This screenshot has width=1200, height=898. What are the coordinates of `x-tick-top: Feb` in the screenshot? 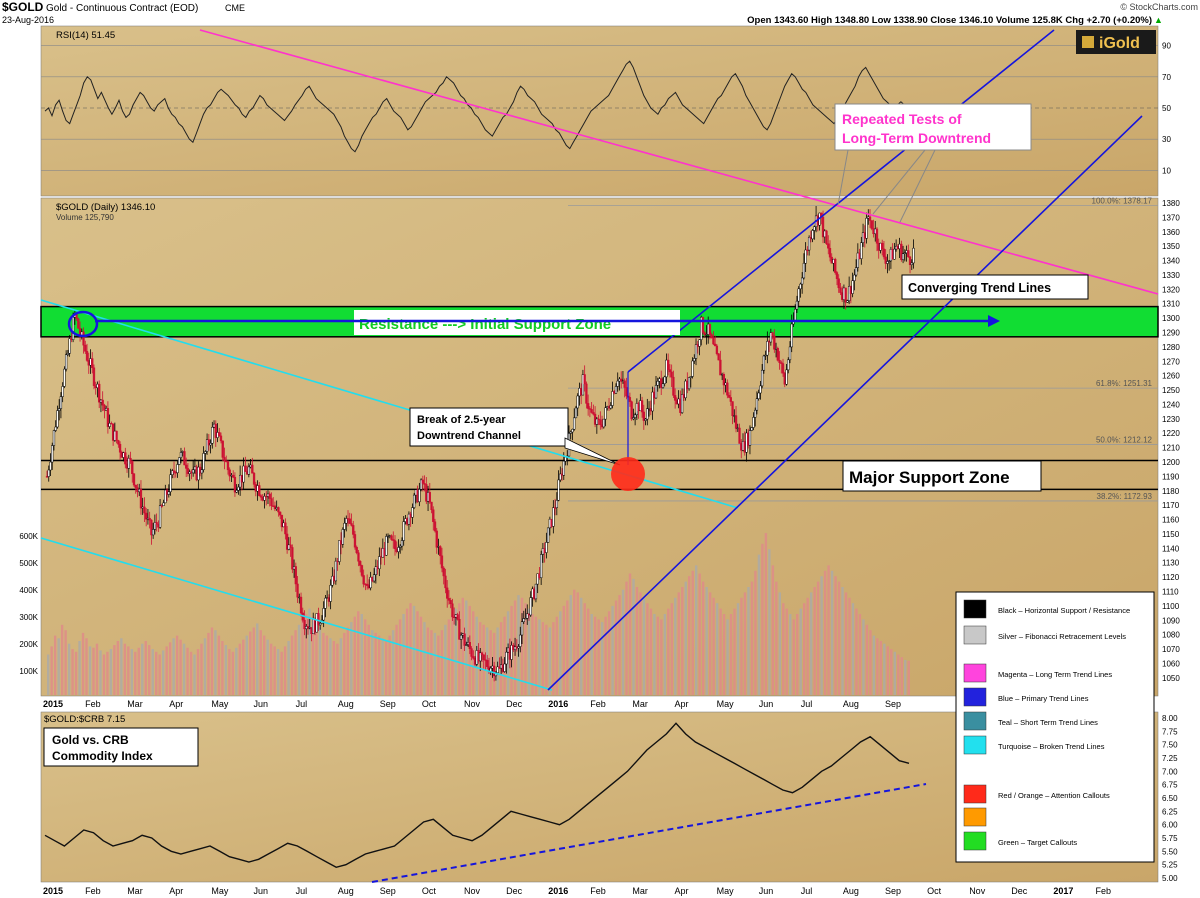 It's located at (598, 704).